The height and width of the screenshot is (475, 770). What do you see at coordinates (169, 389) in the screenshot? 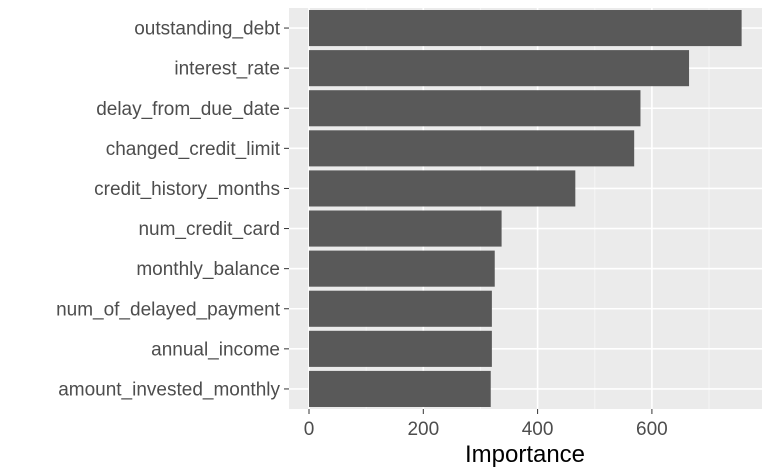
I see `y-tick-label: amount_invested_monthly` at bounding box center [169, 389].